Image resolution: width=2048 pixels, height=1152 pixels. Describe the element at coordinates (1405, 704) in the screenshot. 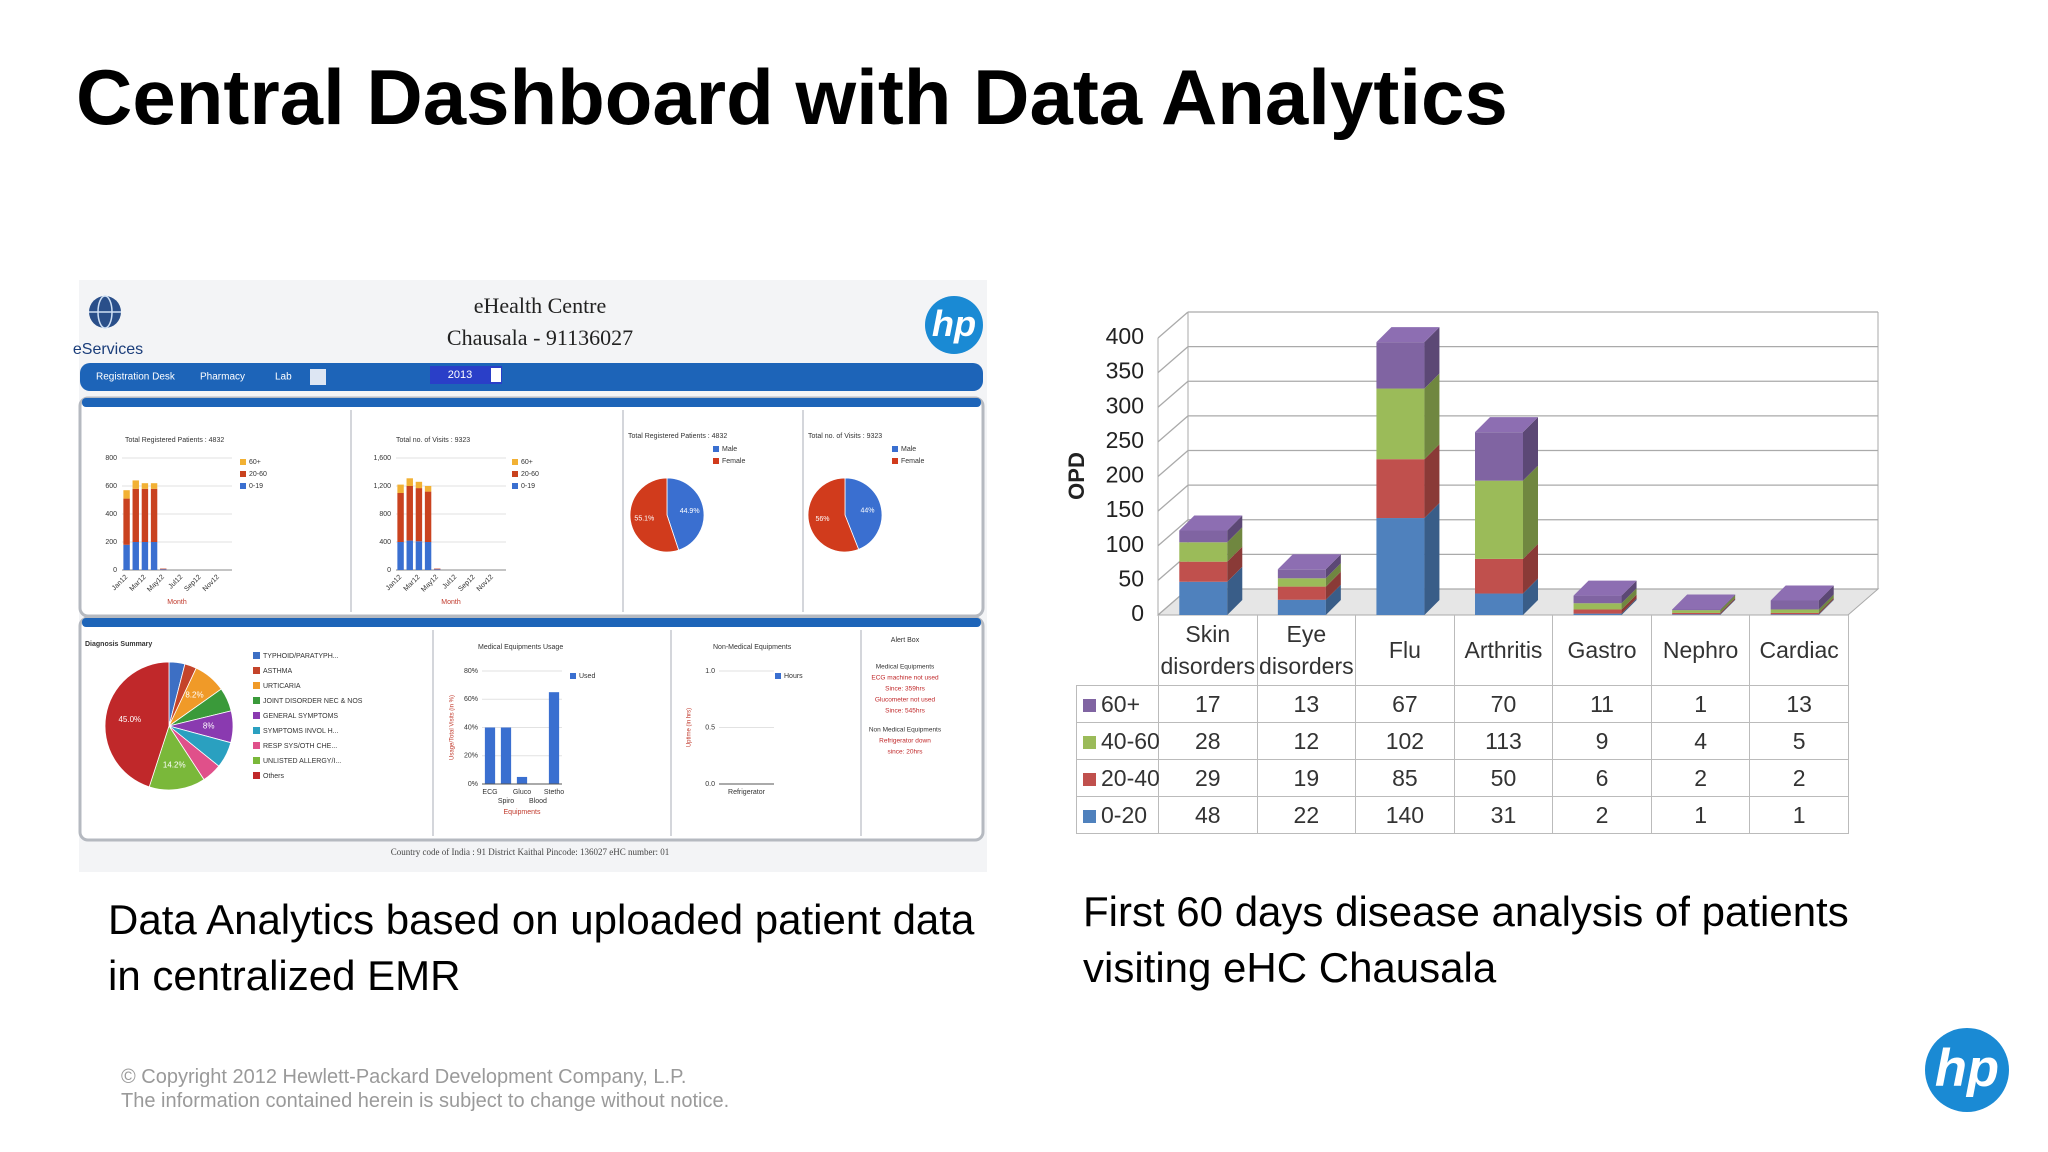

I see `data-value: 67` at that location.